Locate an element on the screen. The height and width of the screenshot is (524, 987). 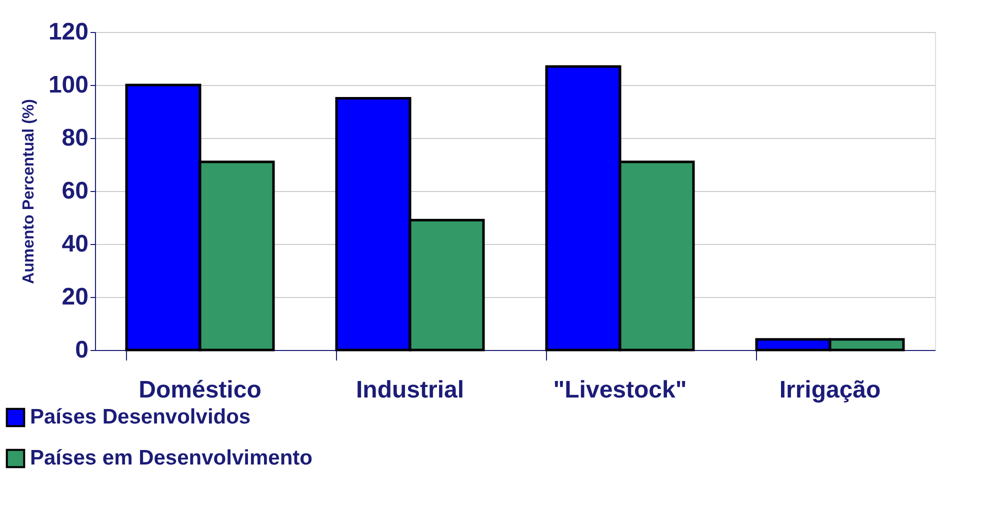
y-tick-label: 40 is located at coordinates (75, 244).